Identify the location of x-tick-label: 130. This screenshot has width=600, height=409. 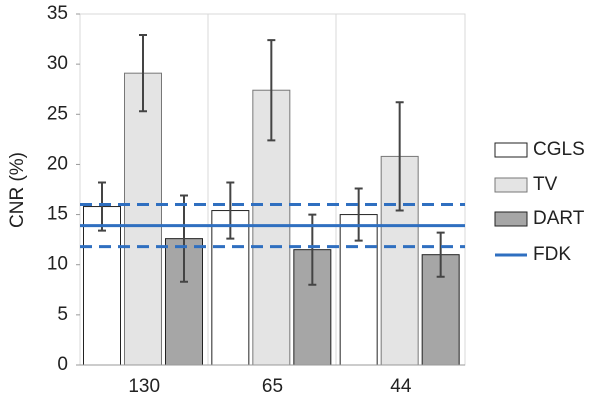
(144, 386).